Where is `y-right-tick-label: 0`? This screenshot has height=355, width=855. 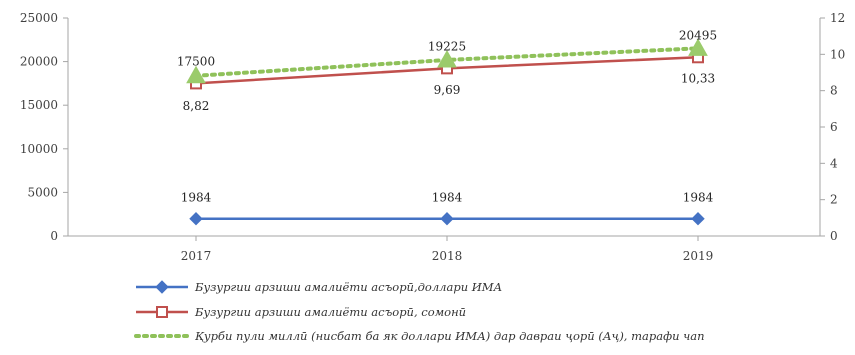
y-right-tick-label: 0 is located at coordinates (834, 236).